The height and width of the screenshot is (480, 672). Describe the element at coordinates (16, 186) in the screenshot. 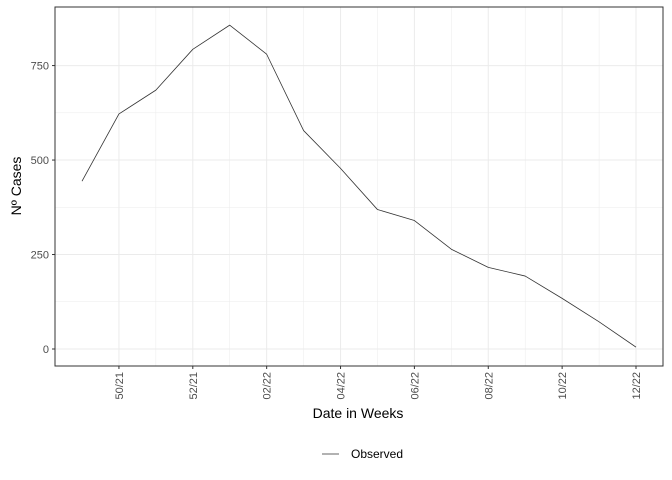

I see `y-axis-title: Nº Cases` at that location.